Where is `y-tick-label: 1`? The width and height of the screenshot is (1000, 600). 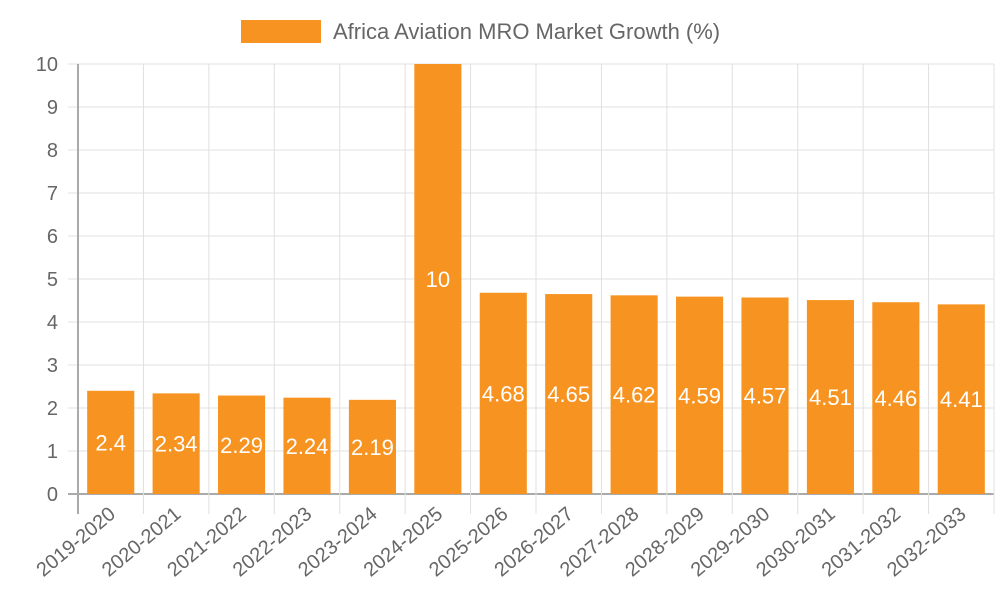 y-tick-label: 1 is located at coordinates (52, 452).